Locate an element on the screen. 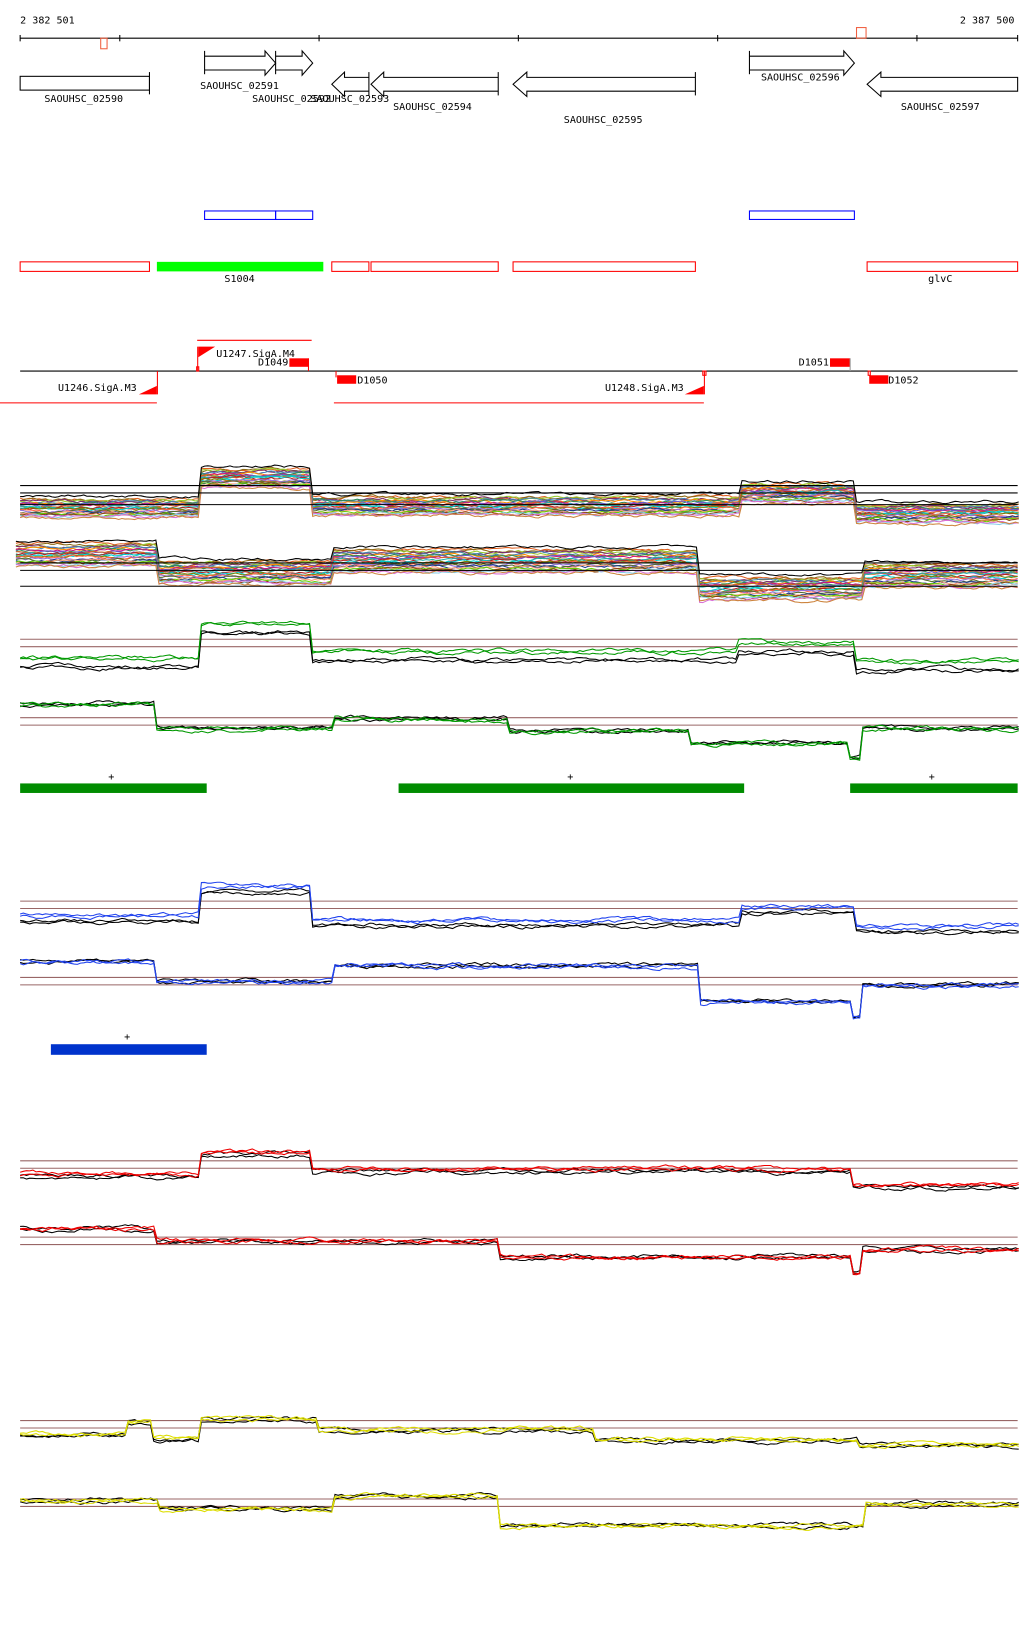  gene-label: SAOUHSC_02592 is located at coordinates (291, 99).